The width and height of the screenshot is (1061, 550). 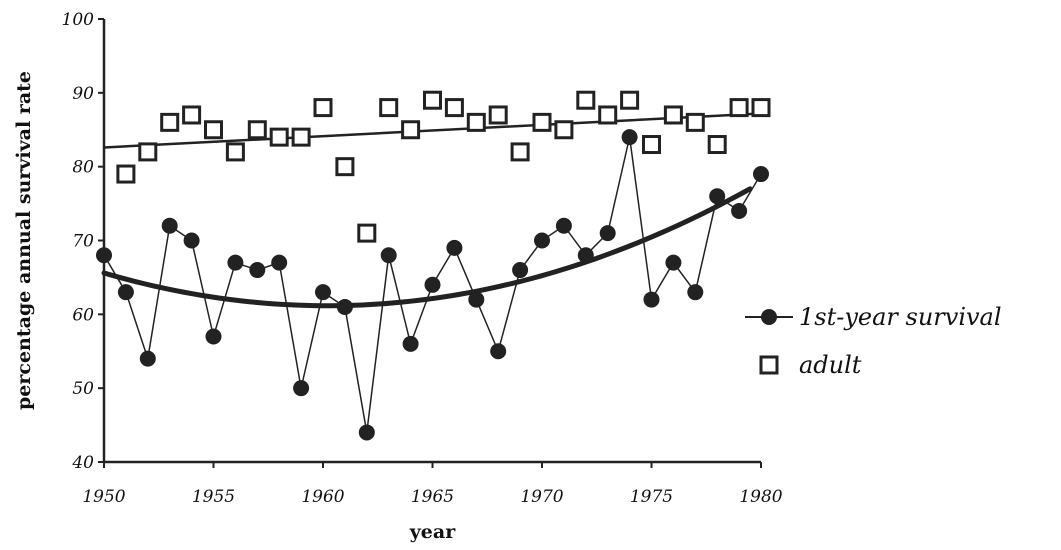 I want to click on legend-marker-1st-year, so click(x=769, y=317).